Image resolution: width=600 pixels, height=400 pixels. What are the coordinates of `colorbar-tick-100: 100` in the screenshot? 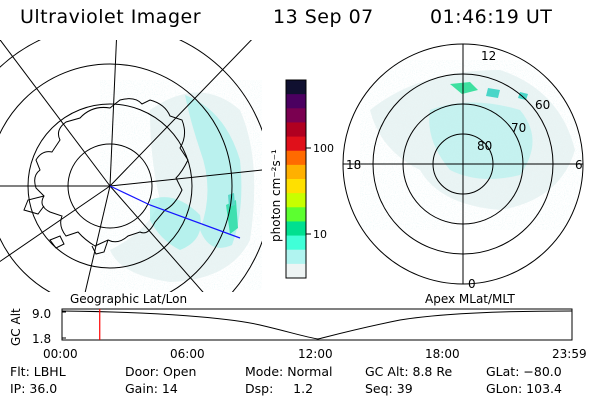 It's located at (323, 148).